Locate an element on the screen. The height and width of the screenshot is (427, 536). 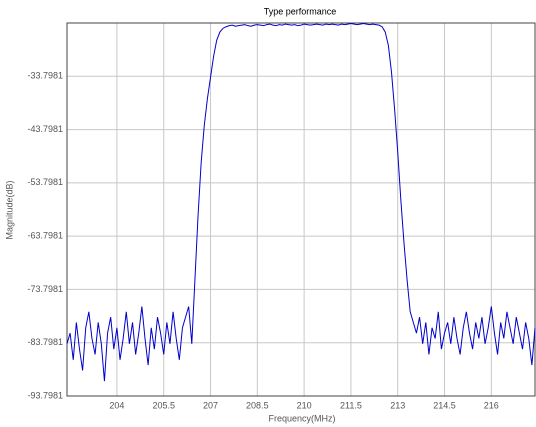
x-tick-label: 216 is located at coordinates (491, 405).